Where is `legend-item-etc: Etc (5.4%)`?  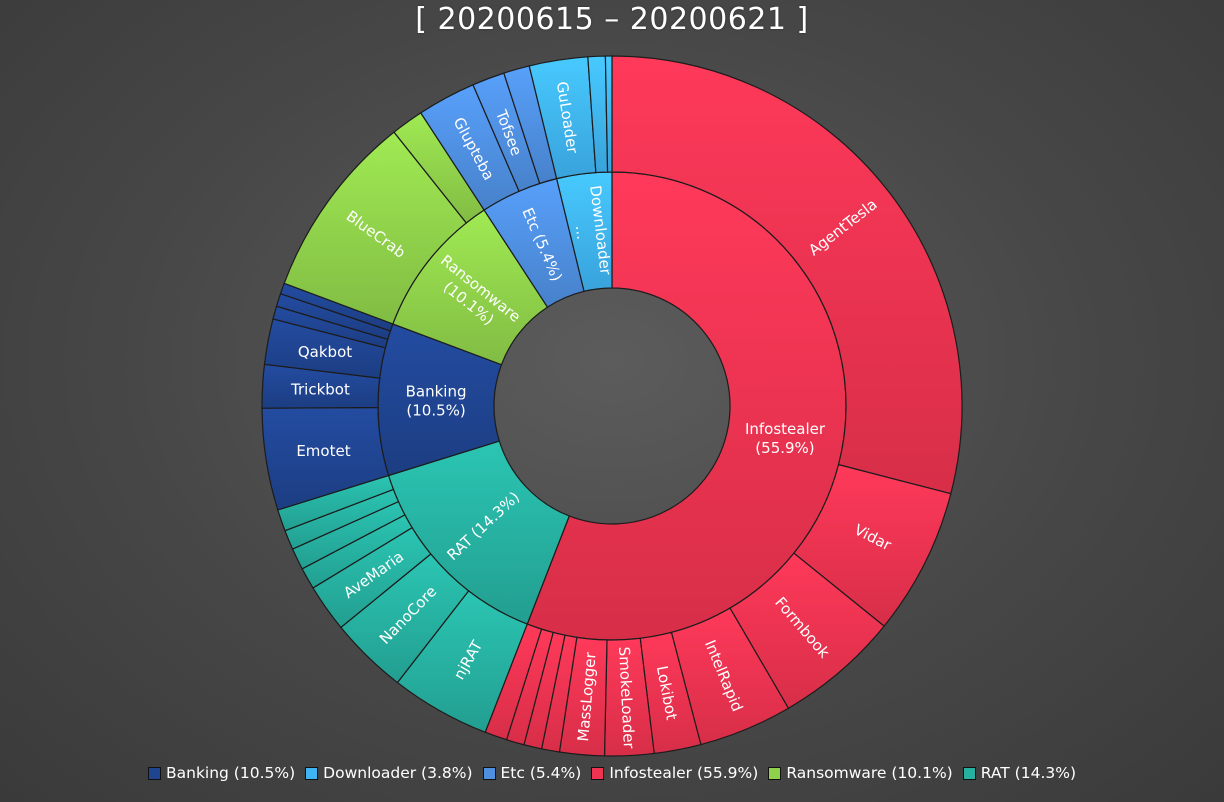 legend-item-etc: Etc (5.4%) is located at coordinates (532, 773).